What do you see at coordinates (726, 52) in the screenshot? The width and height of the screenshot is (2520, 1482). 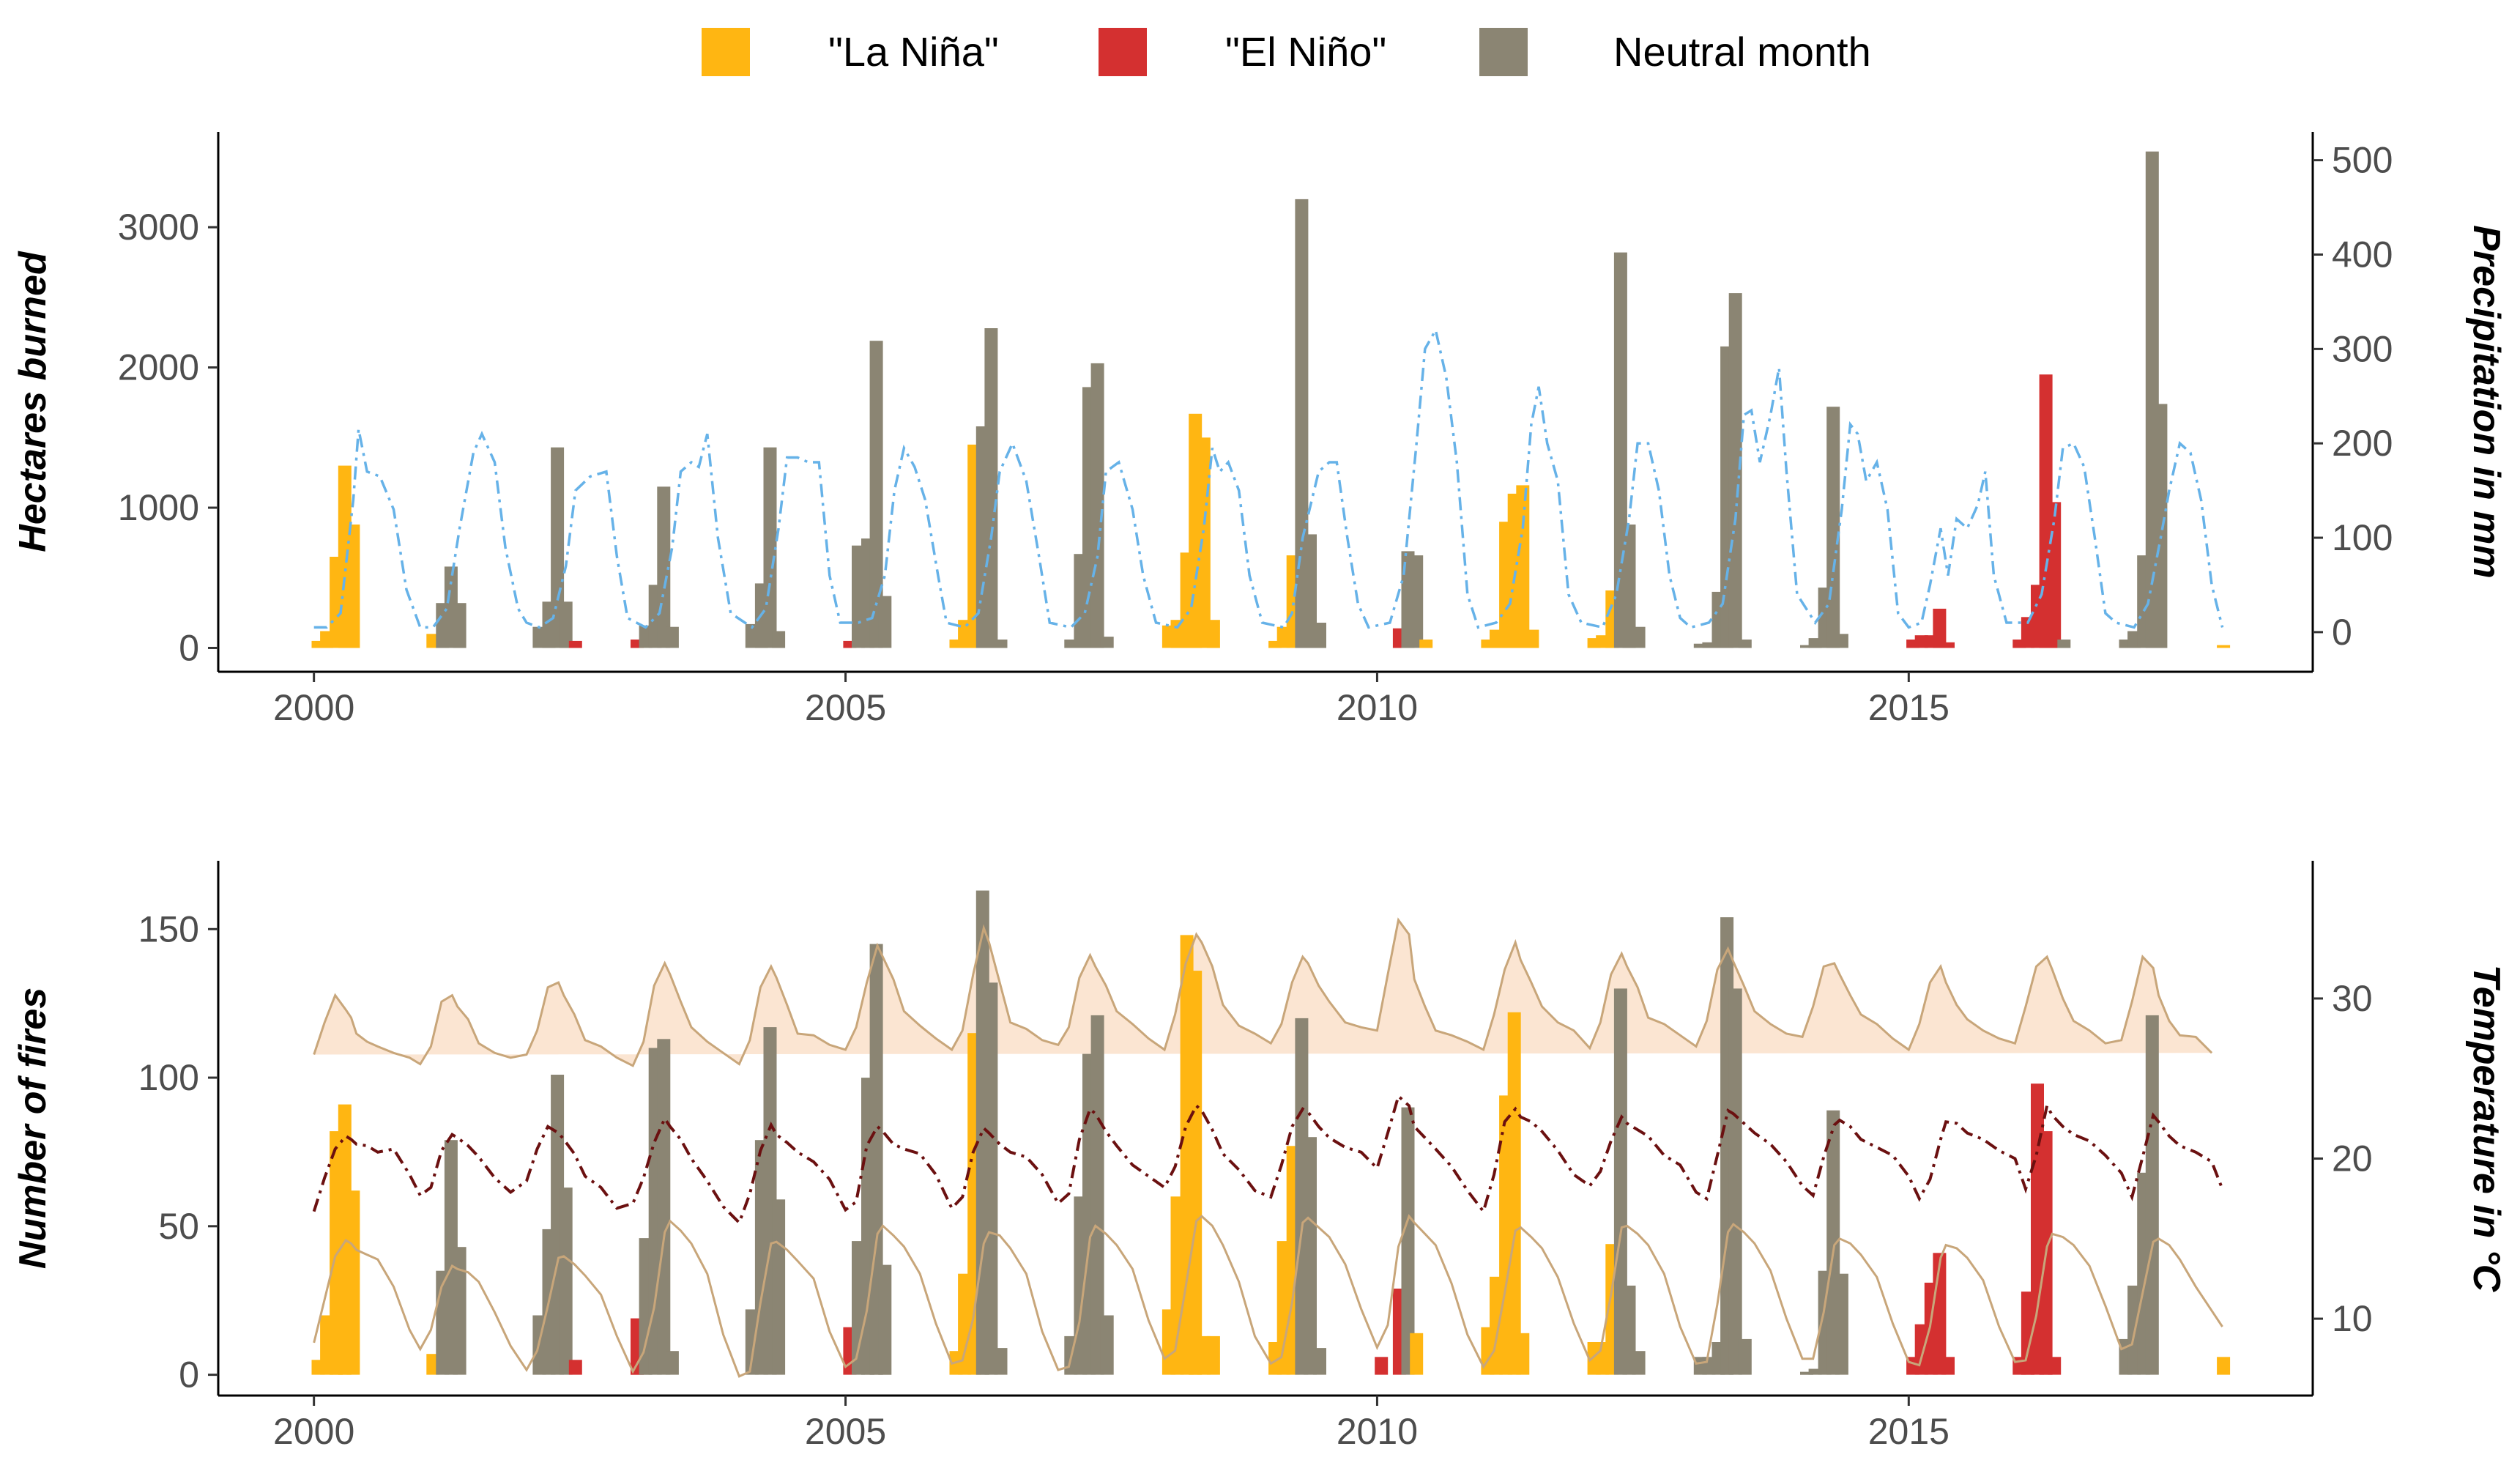 I see `legend-swatch-la_nina` at bounding box center [726, 52].